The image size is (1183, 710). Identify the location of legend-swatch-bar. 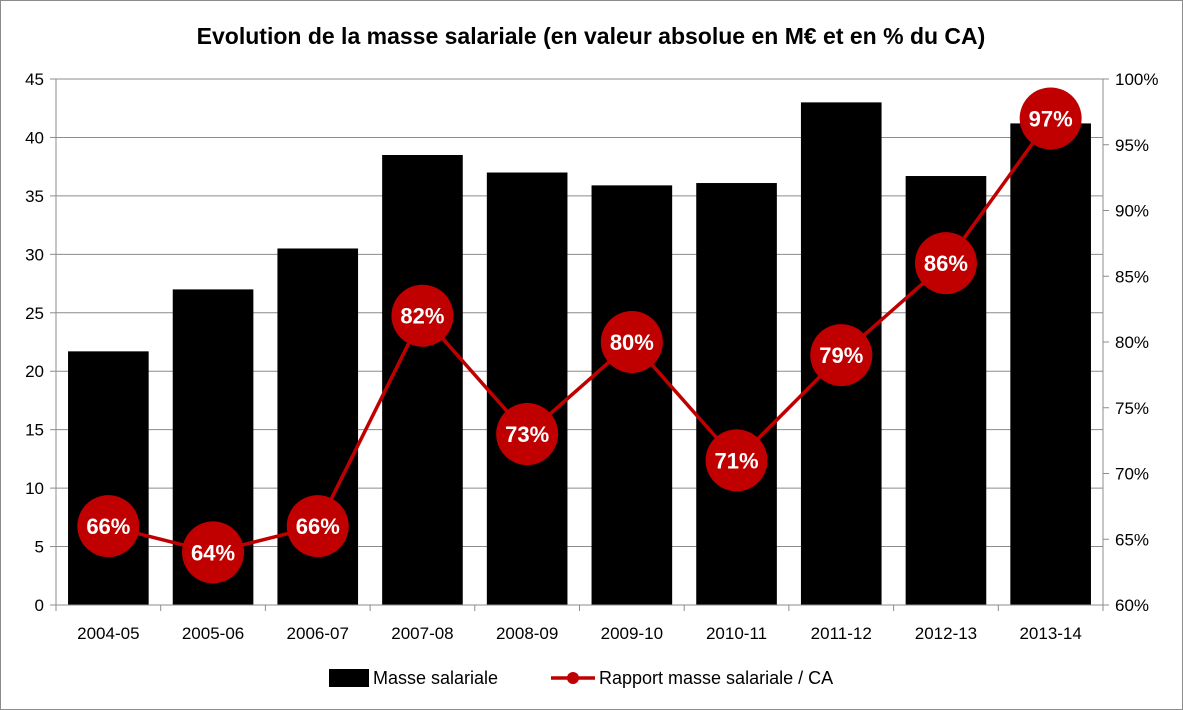
(349, 678).